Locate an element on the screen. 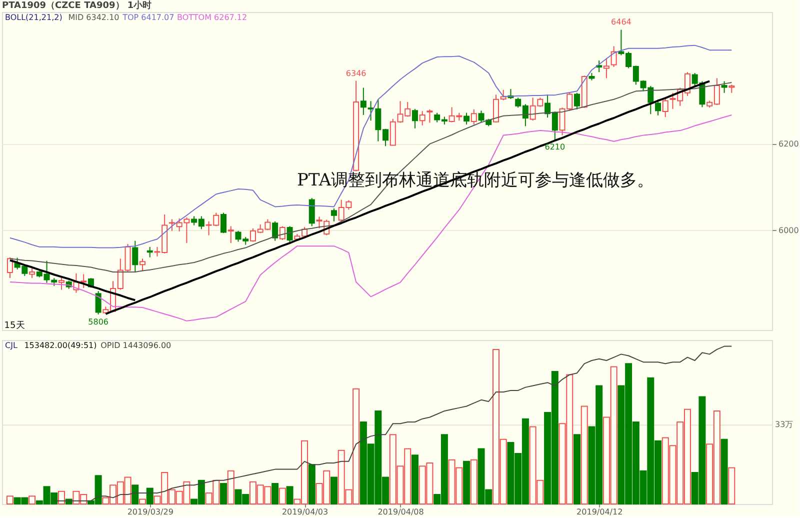 The image size is (800, 518). y-tick-label: 6200 is located at coordinates (788, 143).